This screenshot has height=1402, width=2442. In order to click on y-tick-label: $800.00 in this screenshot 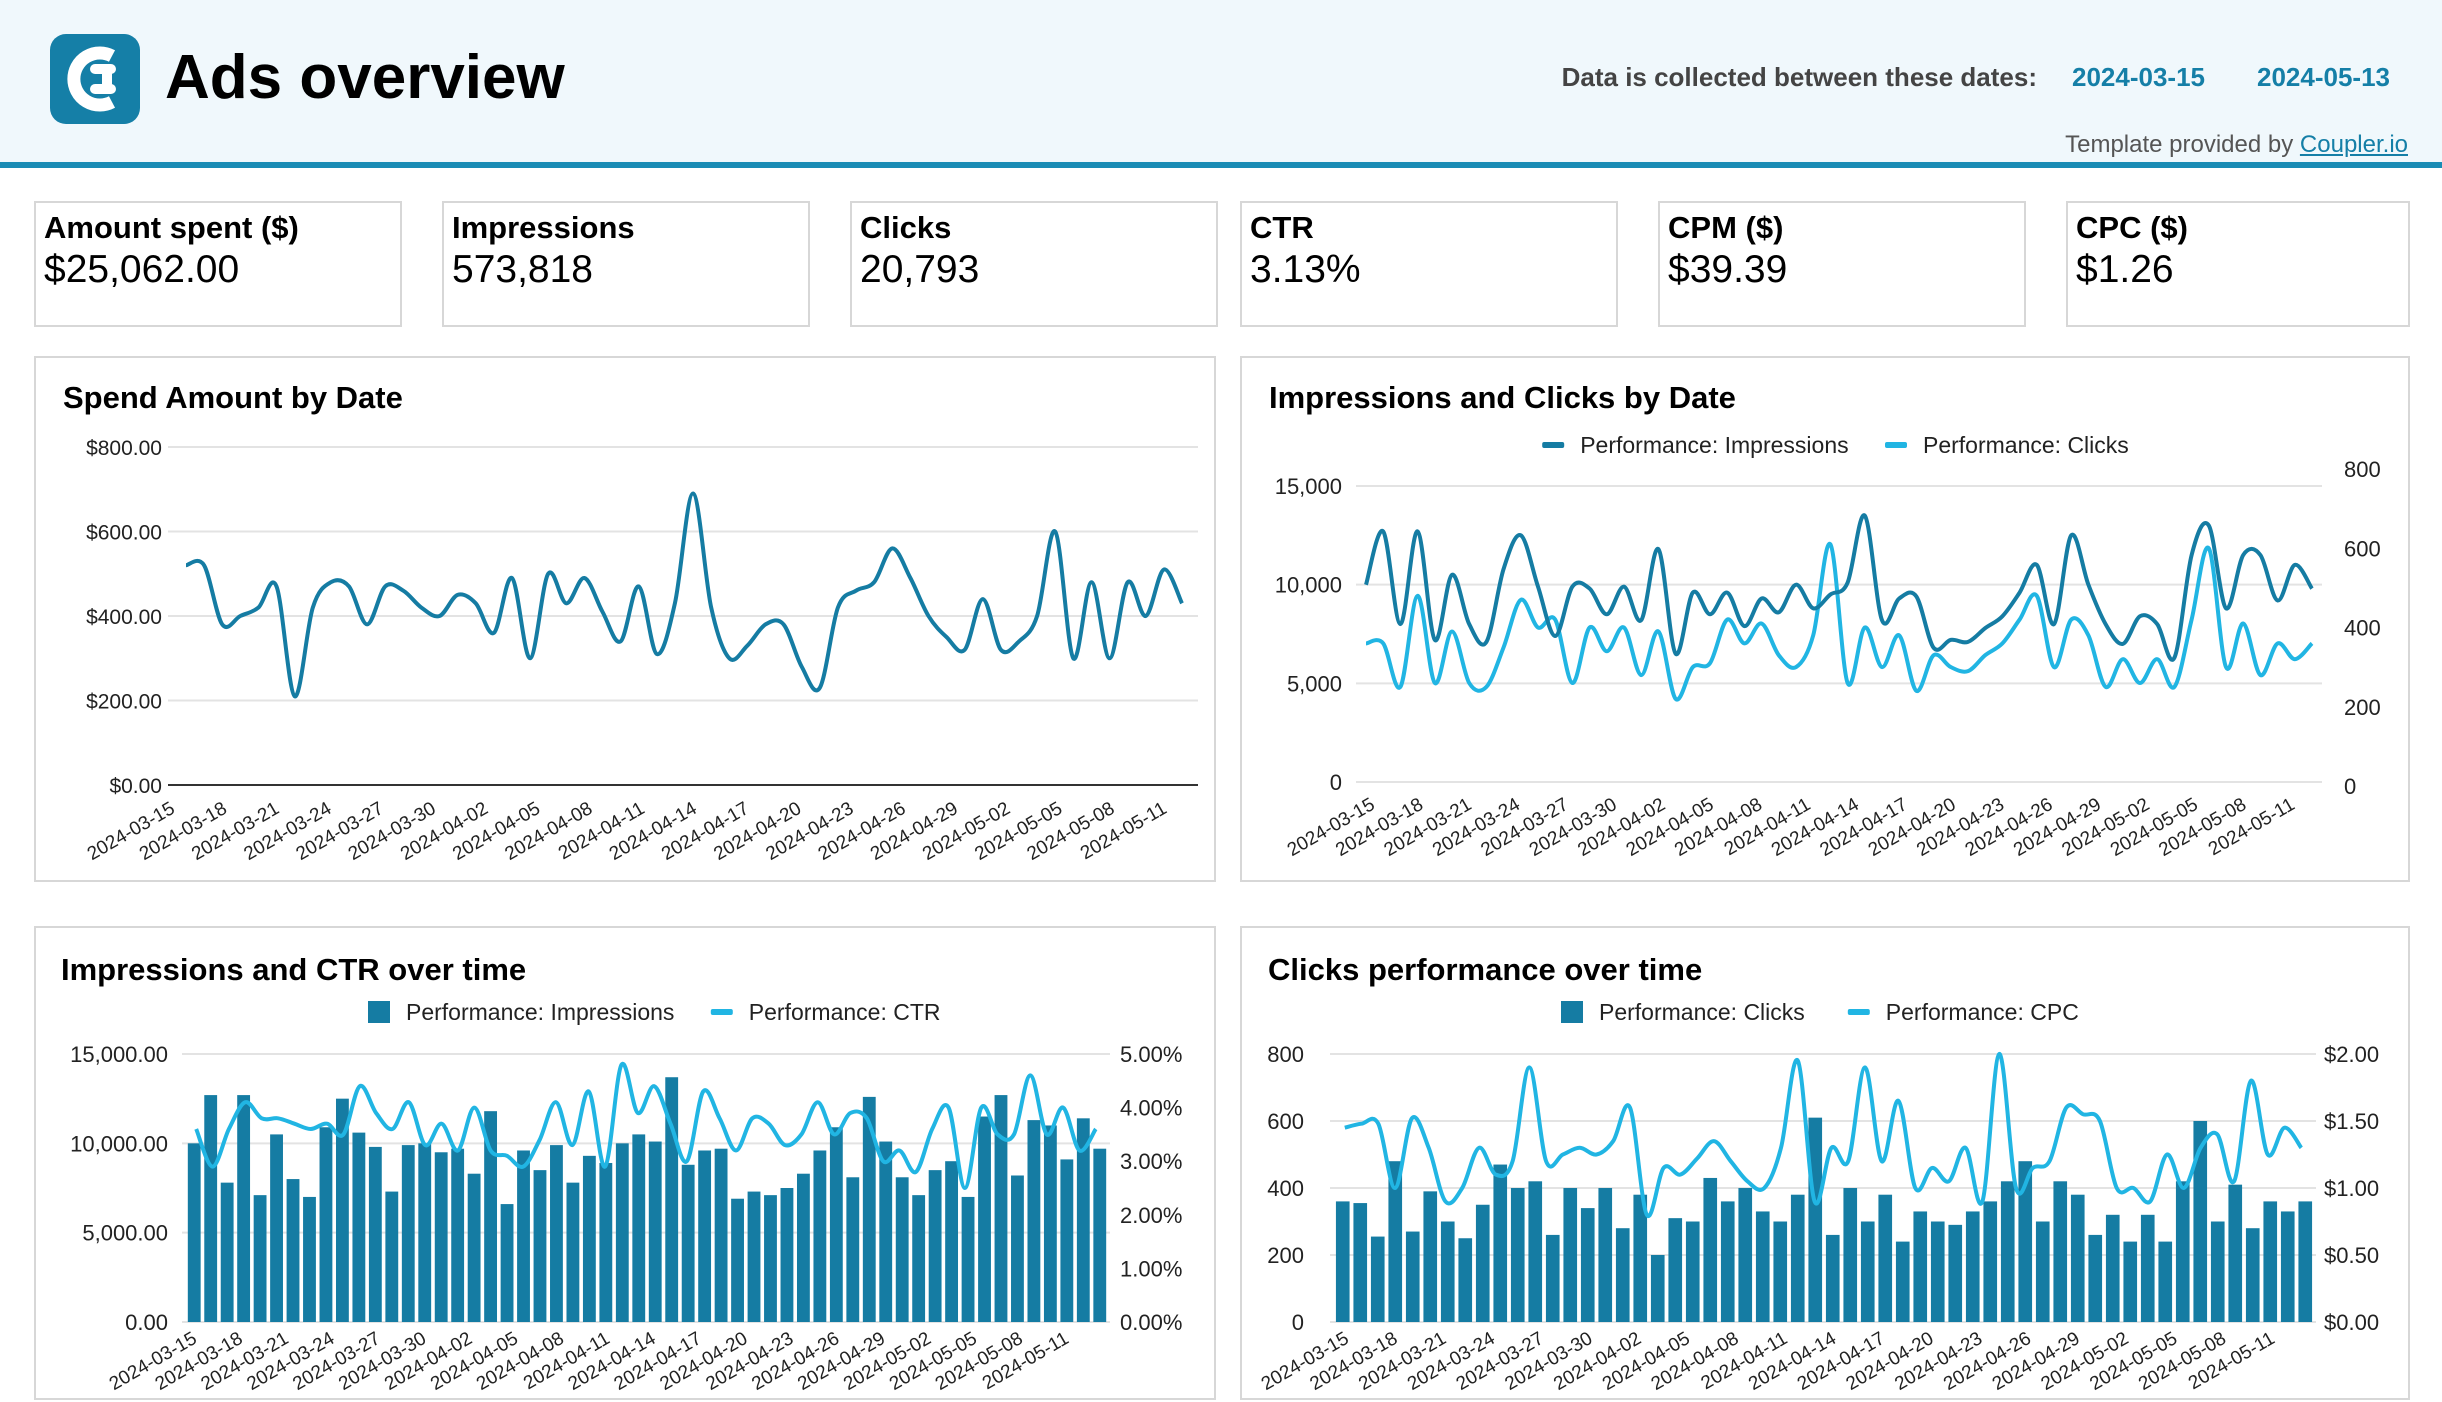, I will do `click(124, 448)`.